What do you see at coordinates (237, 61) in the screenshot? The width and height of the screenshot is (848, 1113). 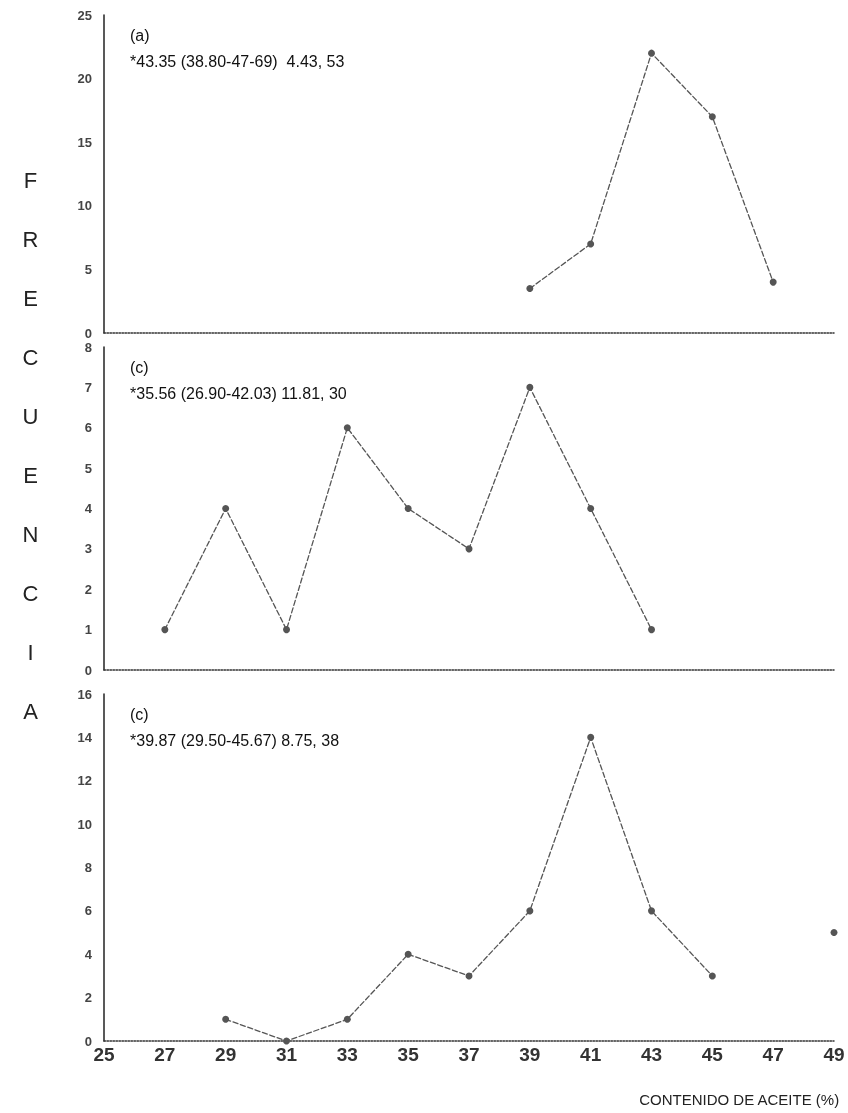 I see `annotation: *43.35 (38.80-47-69) 4.43, 53` at bounding box center [237, 61].